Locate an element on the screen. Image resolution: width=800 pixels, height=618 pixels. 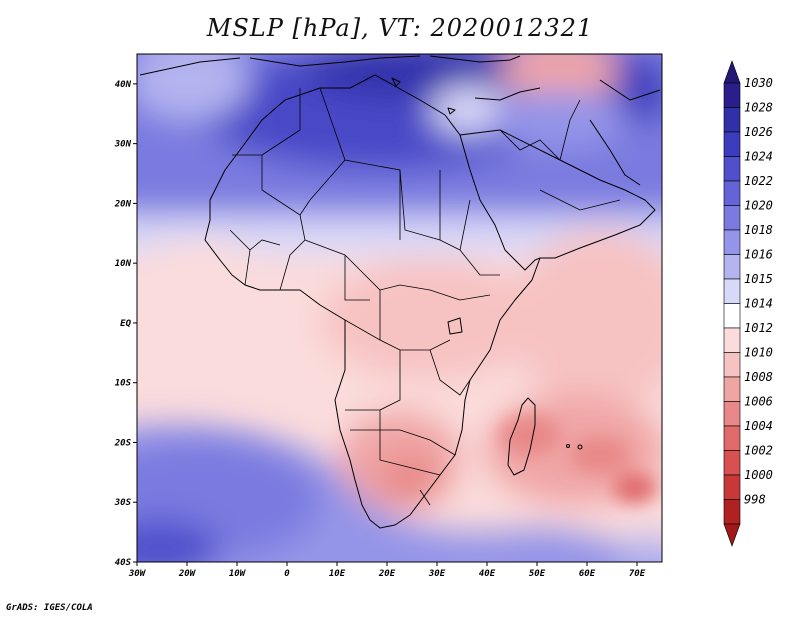
map-title: MSLP [hPa], VT: 2020012321 is located at coordinates (400, 28).